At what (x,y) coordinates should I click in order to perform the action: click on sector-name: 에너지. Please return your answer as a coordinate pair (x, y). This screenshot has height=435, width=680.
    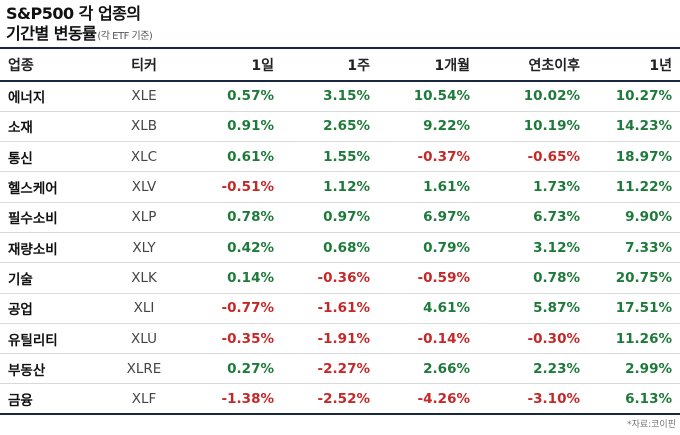
    Looking at the image, I should click on (46, 96).